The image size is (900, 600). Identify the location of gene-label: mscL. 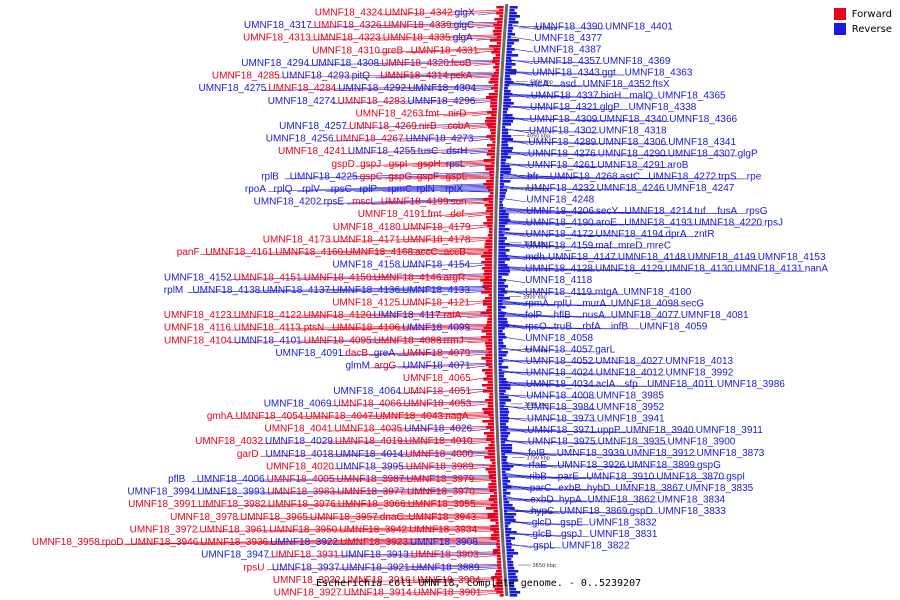
(364, 202).